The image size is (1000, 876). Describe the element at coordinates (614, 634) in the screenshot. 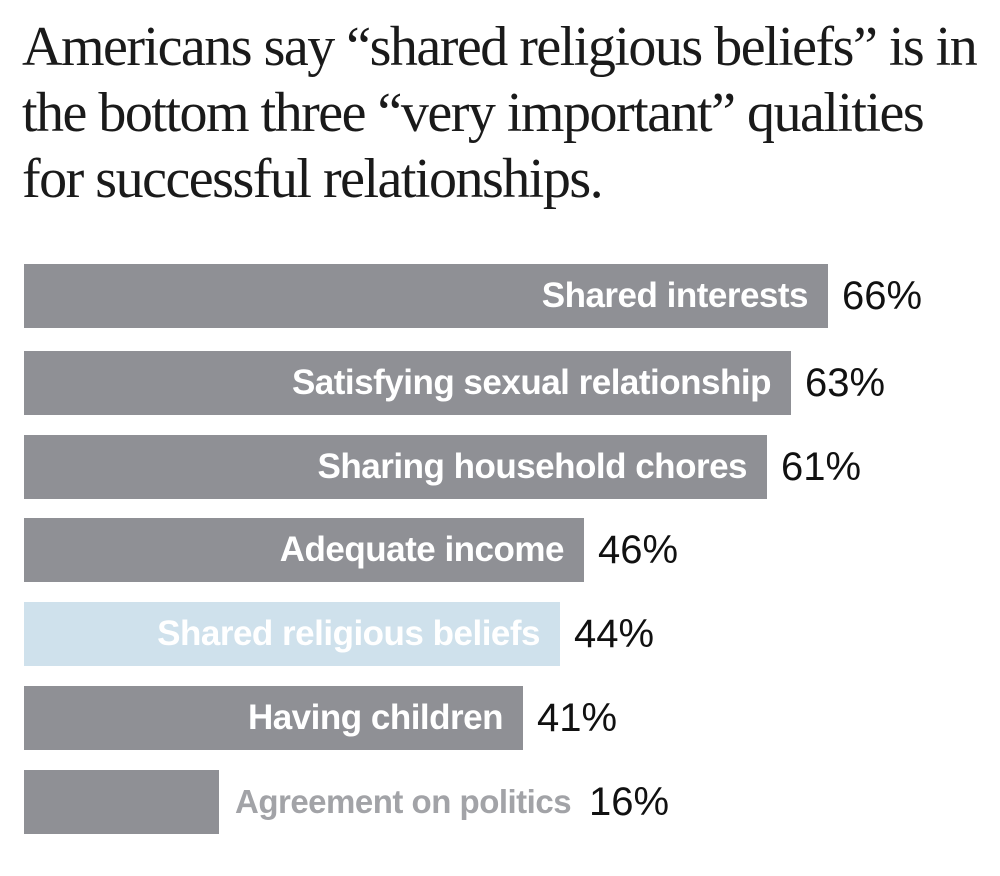

I see `value-label: 44%` at that location.